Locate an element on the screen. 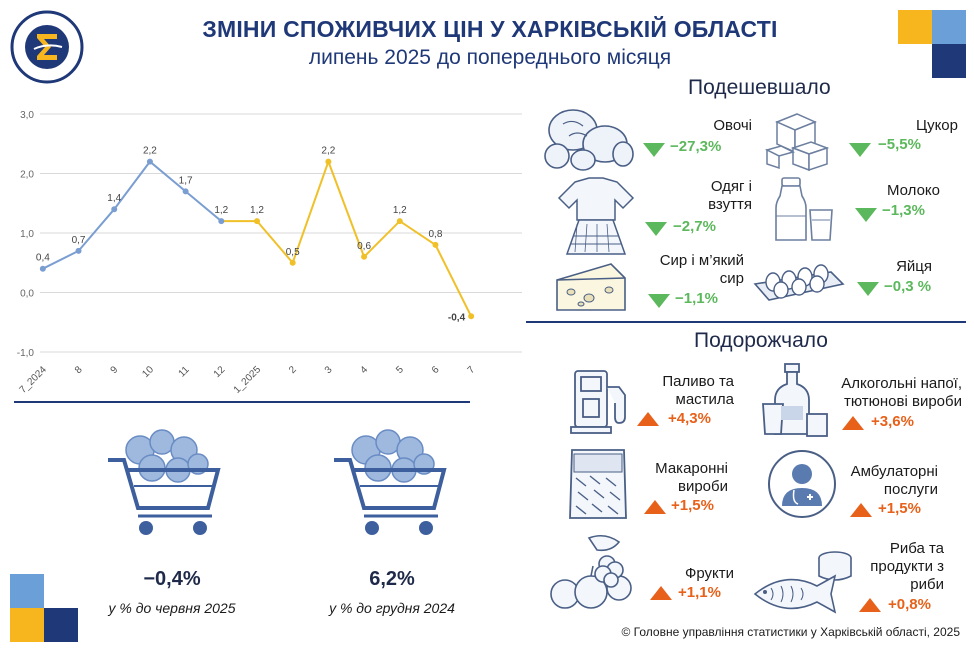  x-tick-label: 2 is located at coordinates (293, 370).